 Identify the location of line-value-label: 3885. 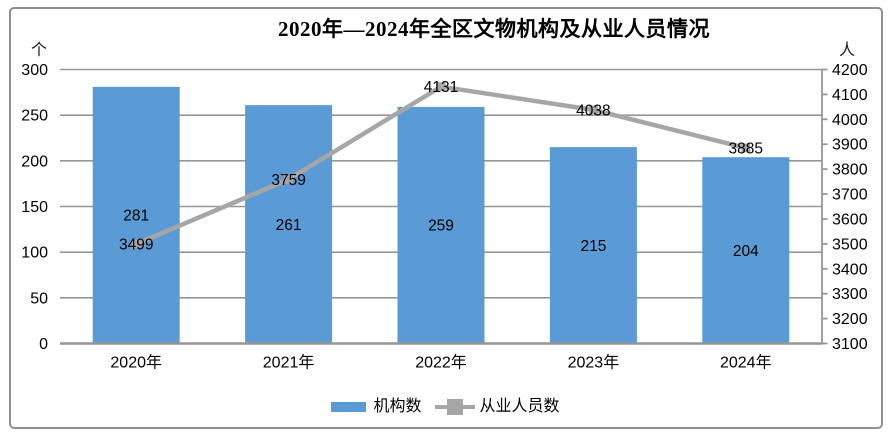
(746, 148).